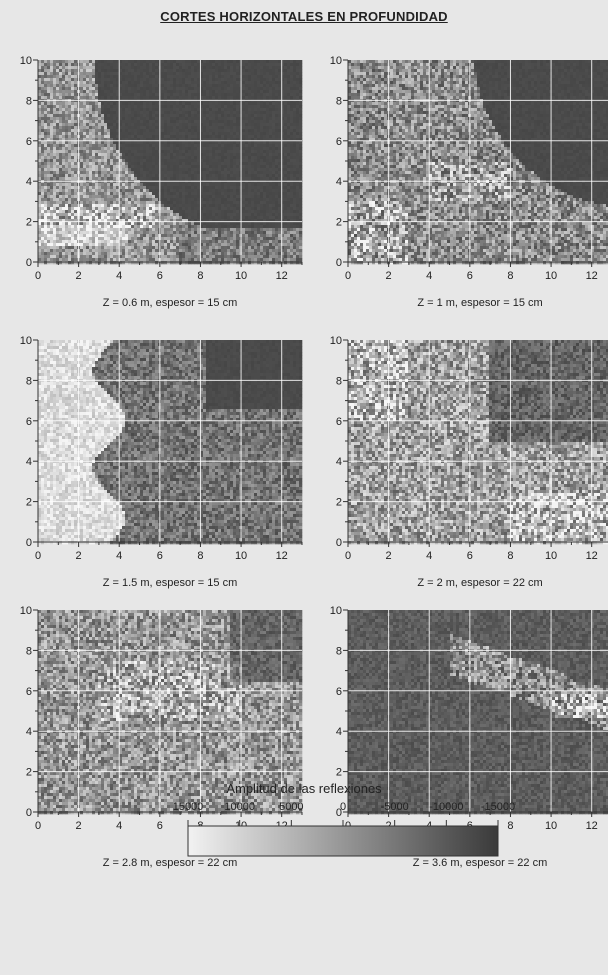 The height and width of the screenshot is (975, 608). I want to click on heatmap-svg-1: 0 2 4 6 8 10 12 0 2 4 6 8 10, so click(161, 168).